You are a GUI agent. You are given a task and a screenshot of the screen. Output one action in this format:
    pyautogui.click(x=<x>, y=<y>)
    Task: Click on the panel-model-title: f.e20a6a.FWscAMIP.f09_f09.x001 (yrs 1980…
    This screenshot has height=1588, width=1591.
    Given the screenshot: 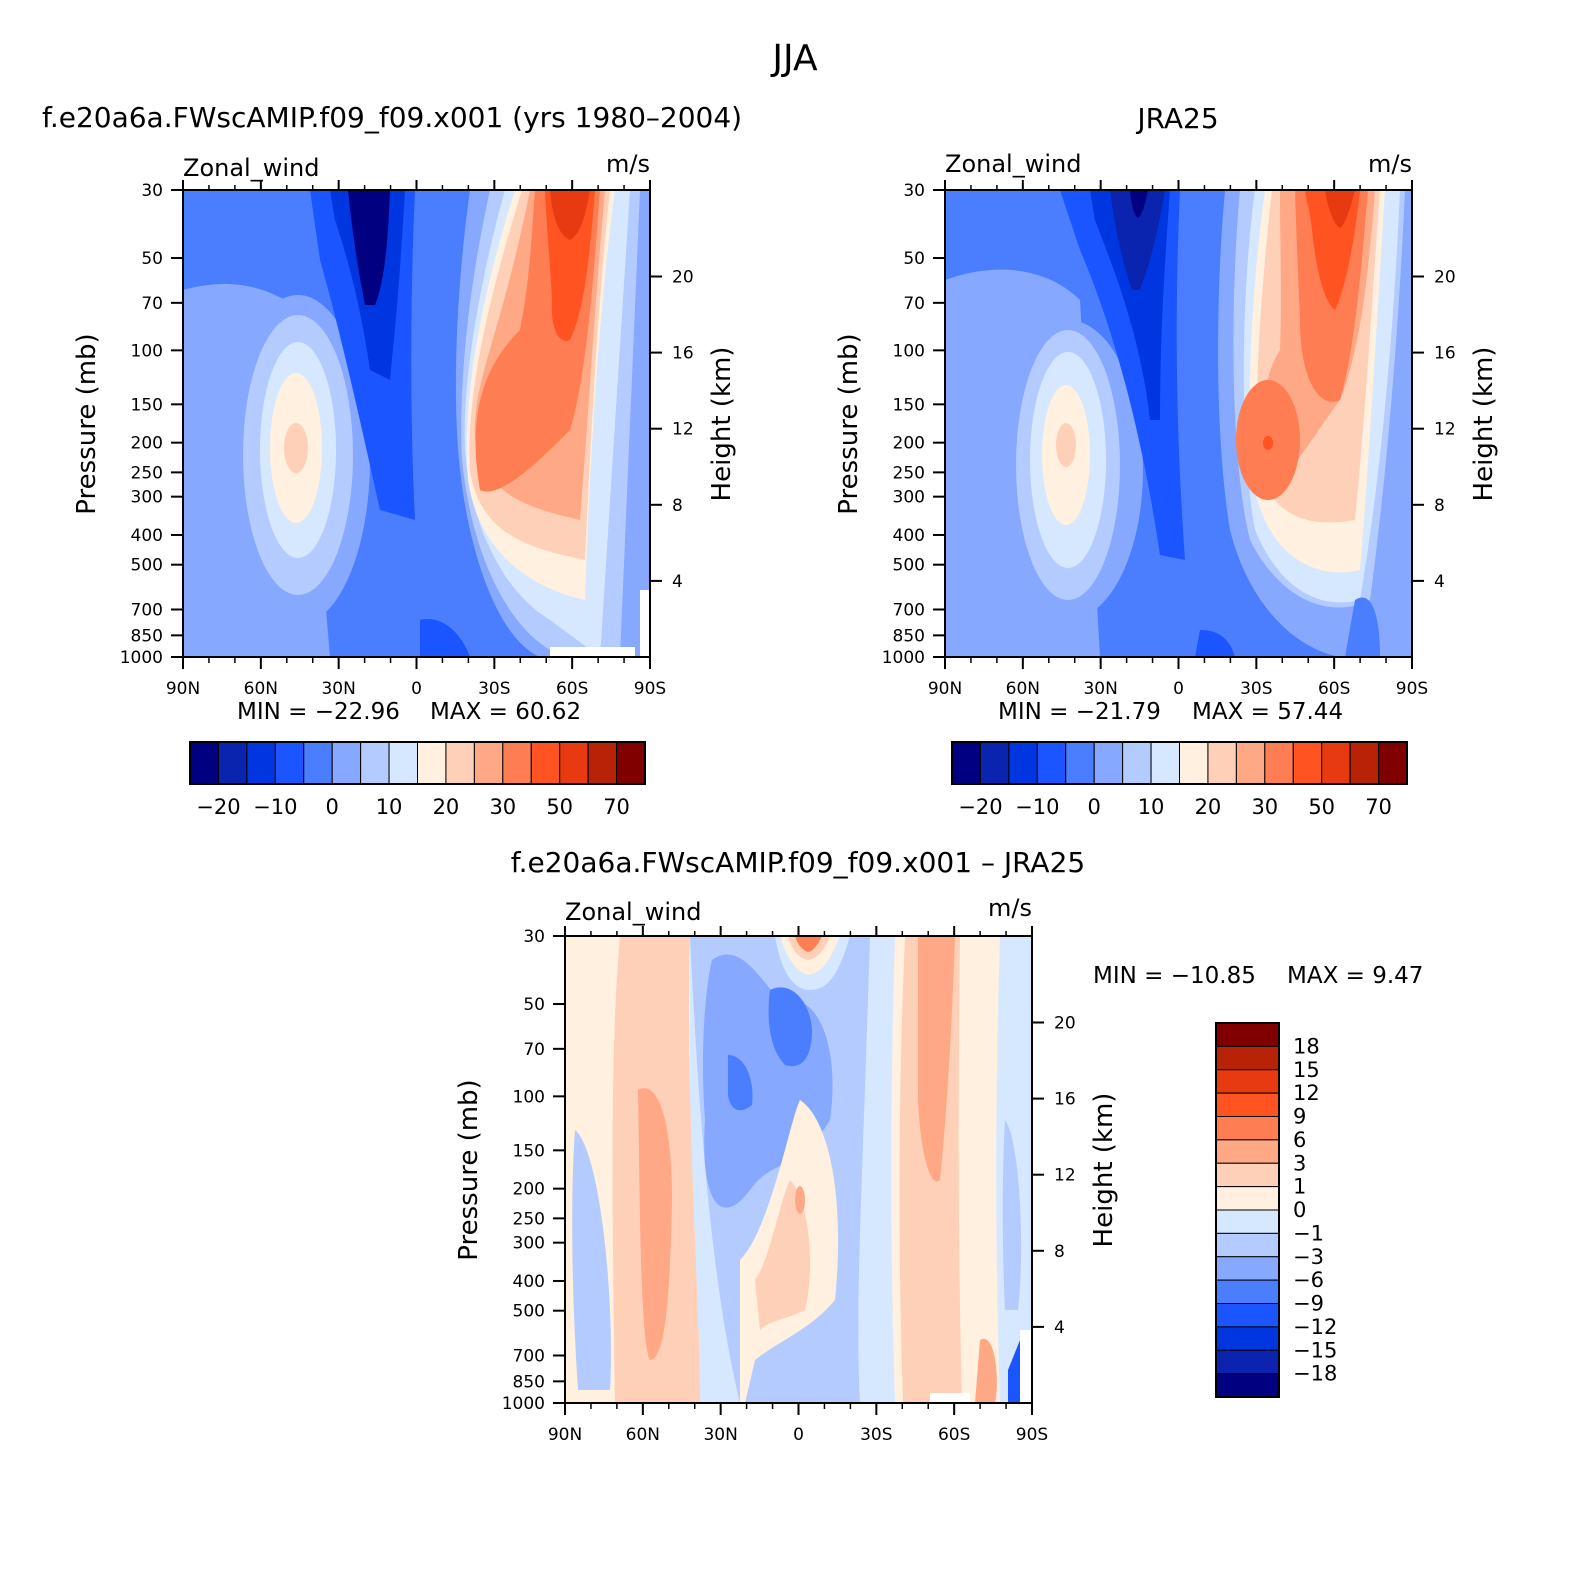 What is the action you would take?
    pyautogui.click(x=392, y=117)
    